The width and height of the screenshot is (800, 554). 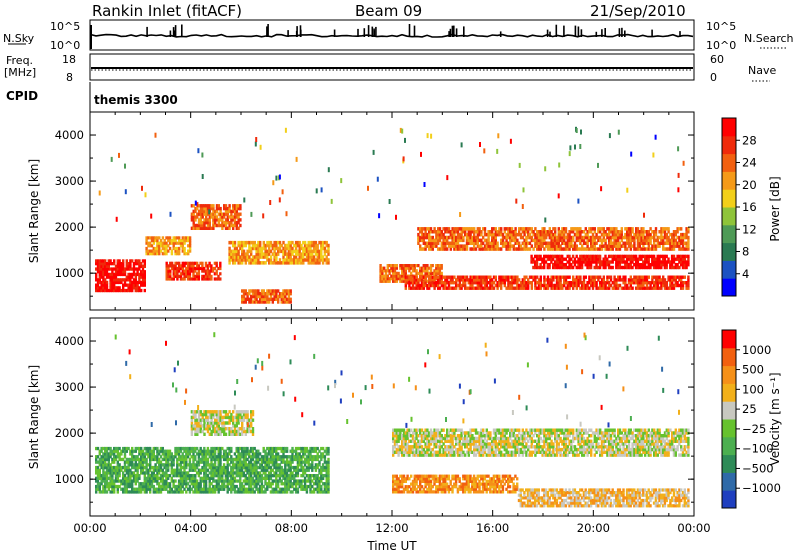 What do you see at coordinates (749, 140) in the screenshot?
I see `colorbar-tick-label: 28` at bounding box center [749, 140].